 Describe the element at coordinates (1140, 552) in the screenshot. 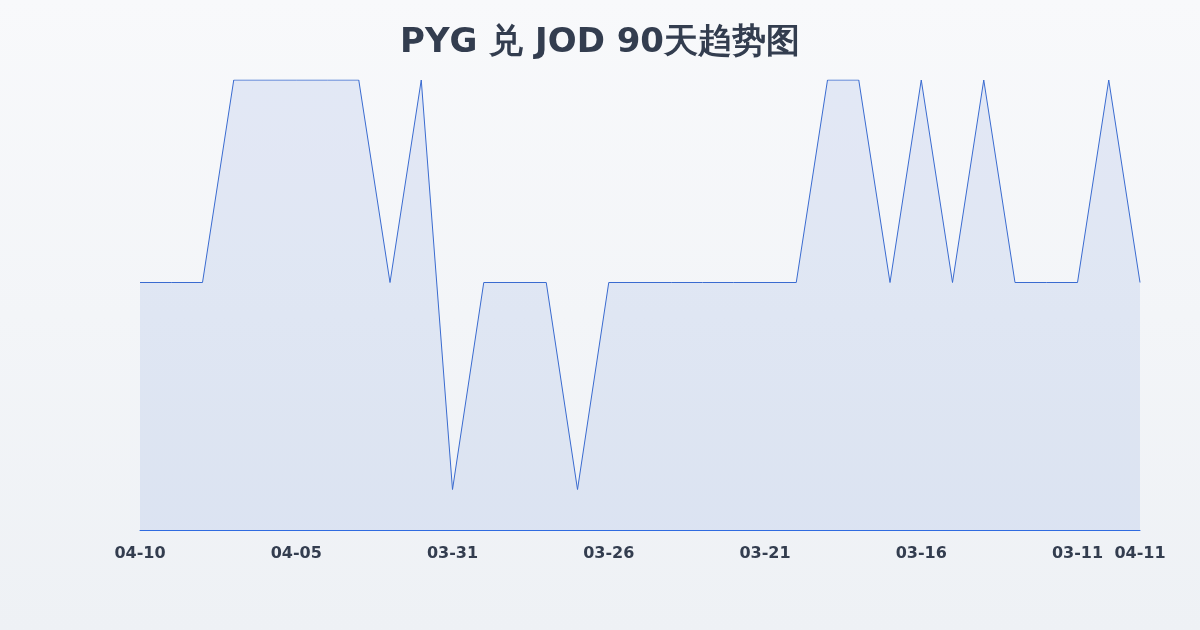

I see `x-tick-label: 04-11` at that location.